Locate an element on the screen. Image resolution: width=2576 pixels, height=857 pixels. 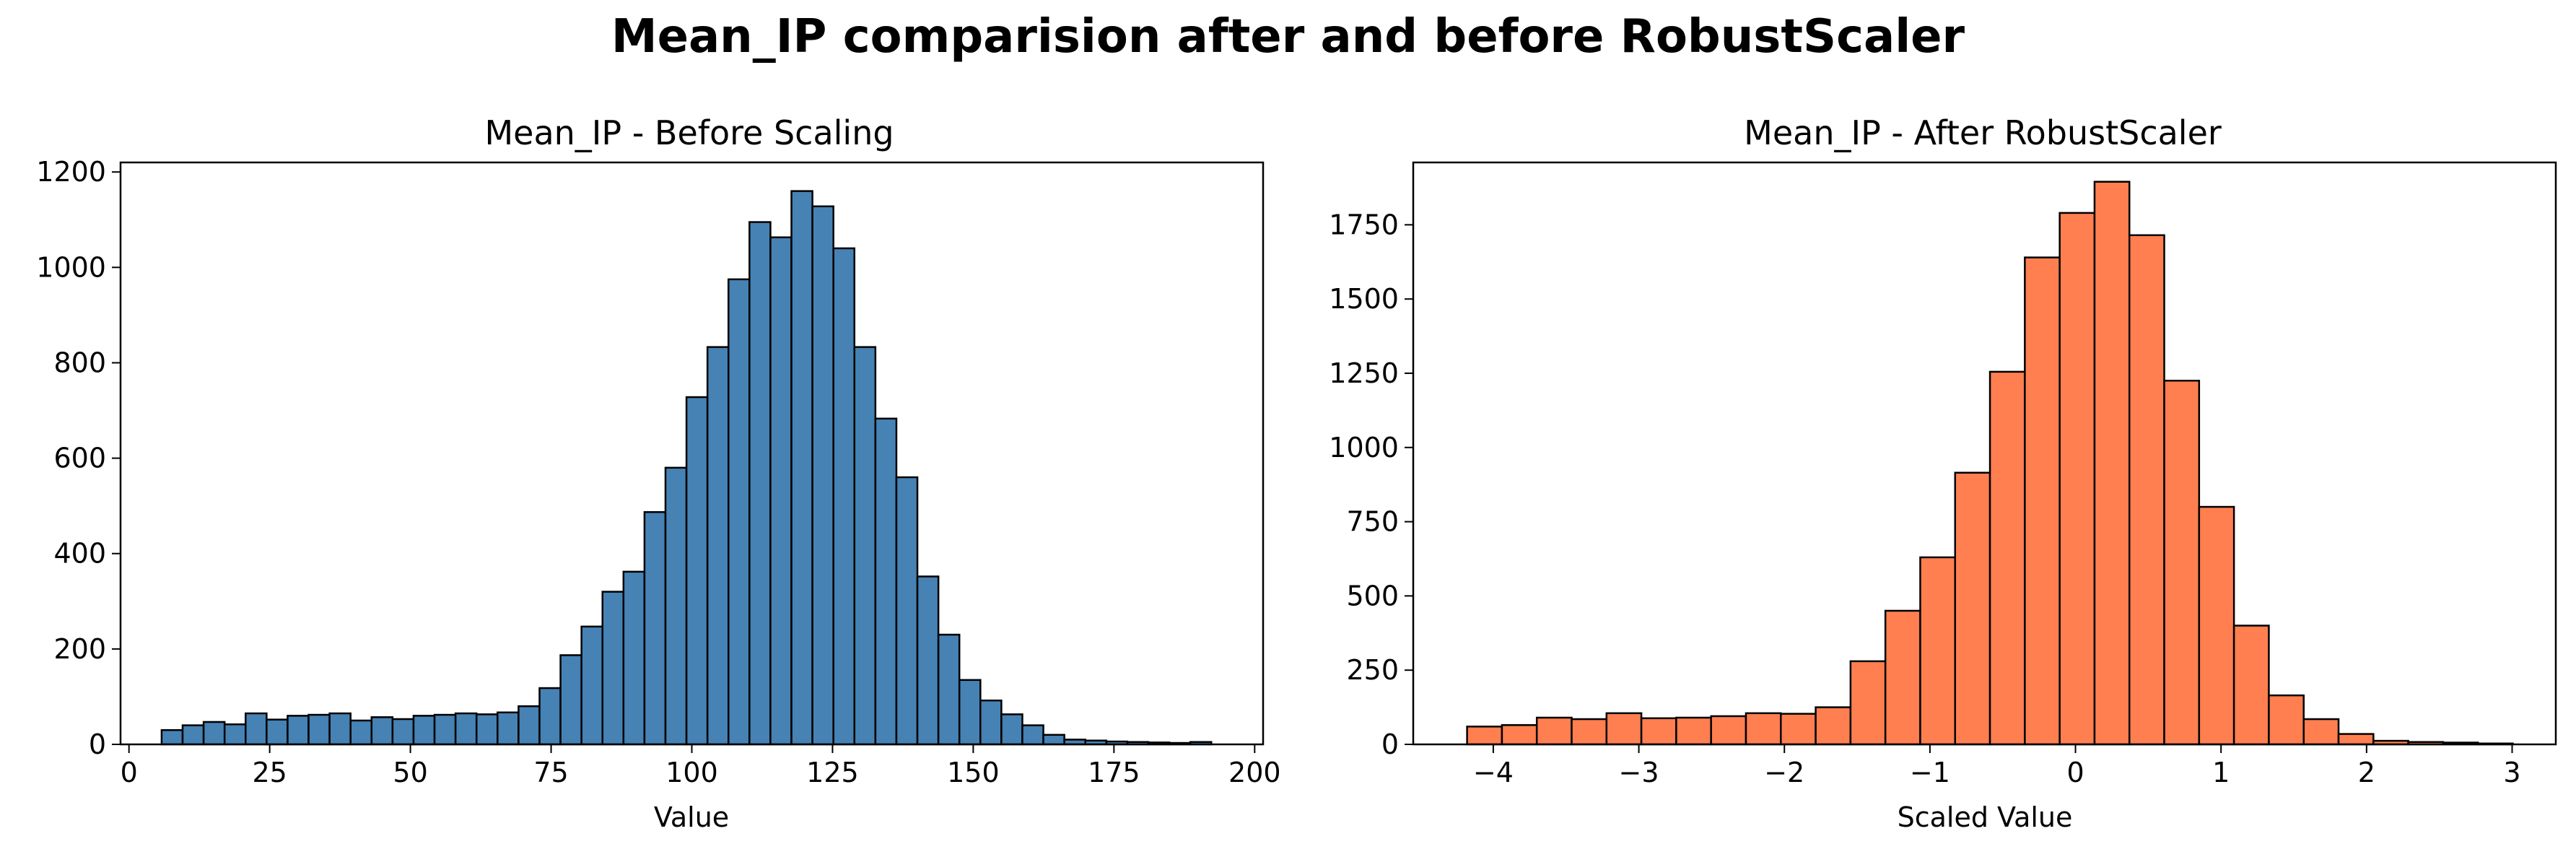
x-tick-label: 75 is located at coordinates (550, 772).